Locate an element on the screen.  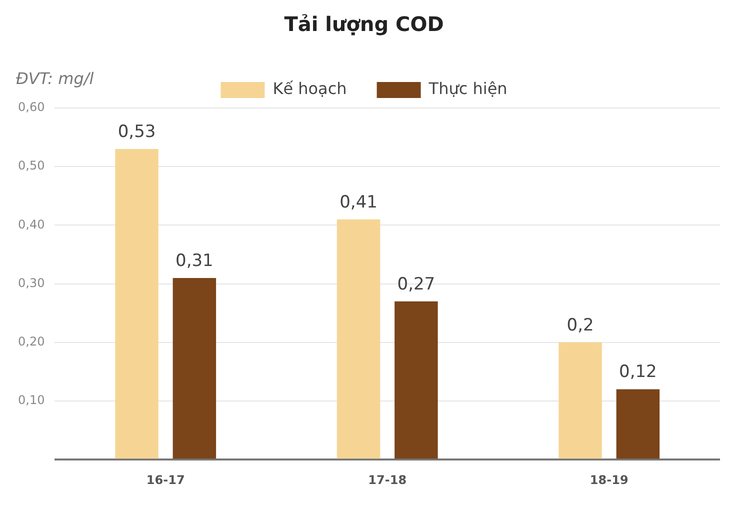
y-tick-label: 0,40 is located at coordinates (31, 224).